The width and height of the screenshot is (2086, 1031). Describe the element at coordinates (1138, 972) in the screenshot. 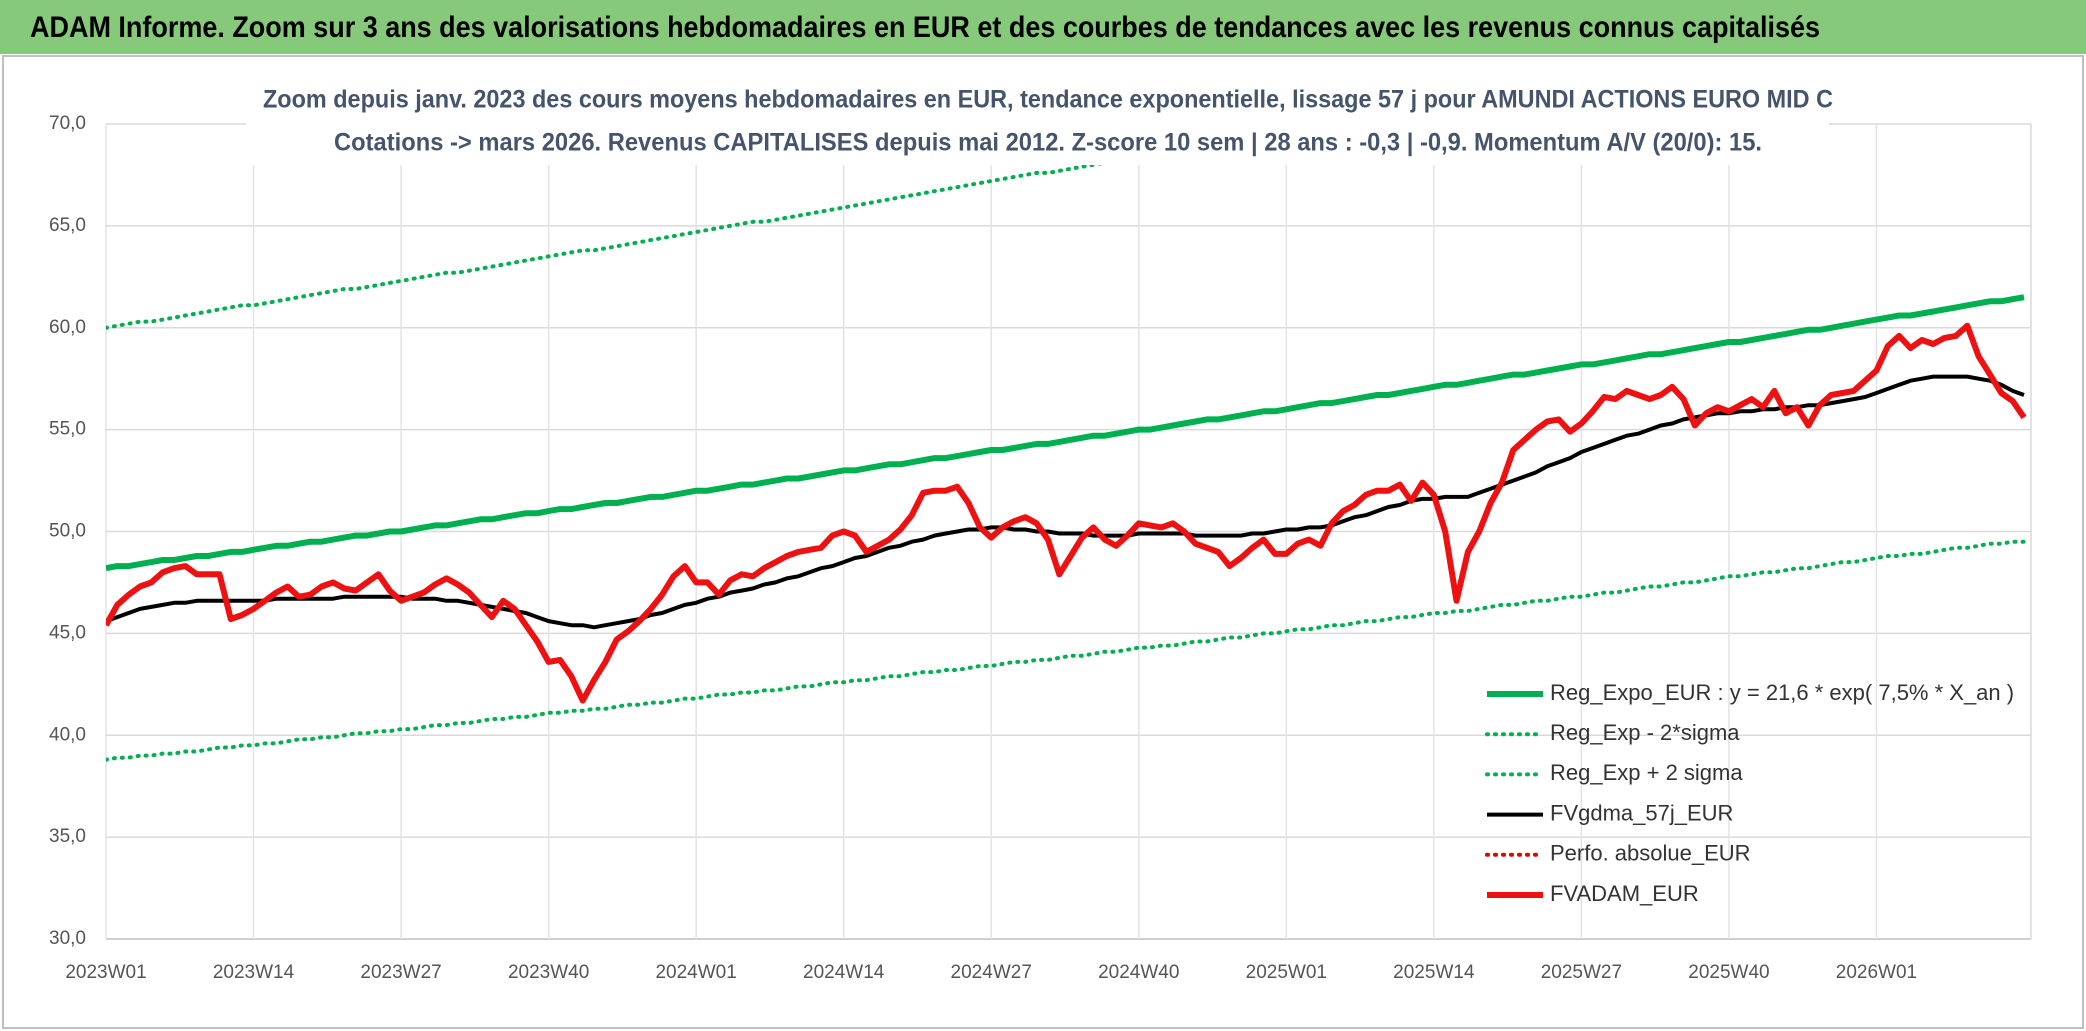

I see `x-tick-label: 2024W40` at that location.